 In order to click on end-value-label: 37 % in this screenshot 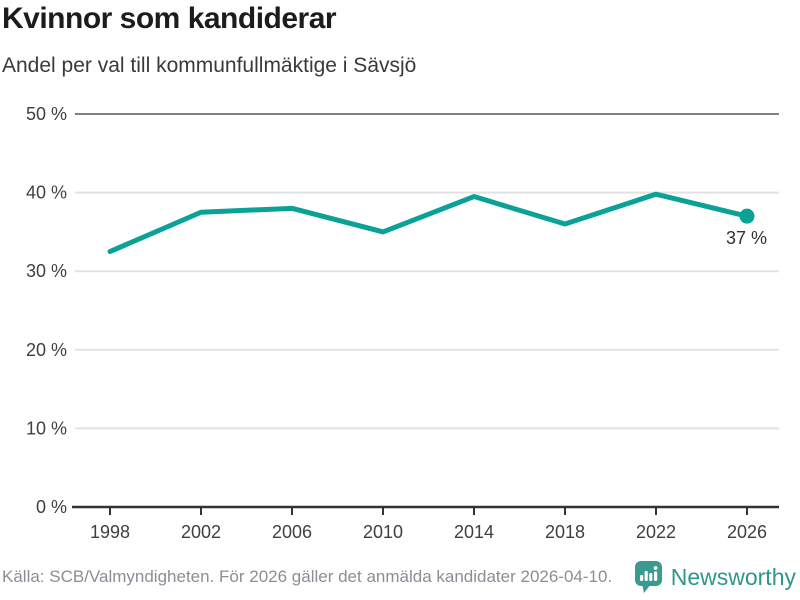, I will do `click(746, 238)`.